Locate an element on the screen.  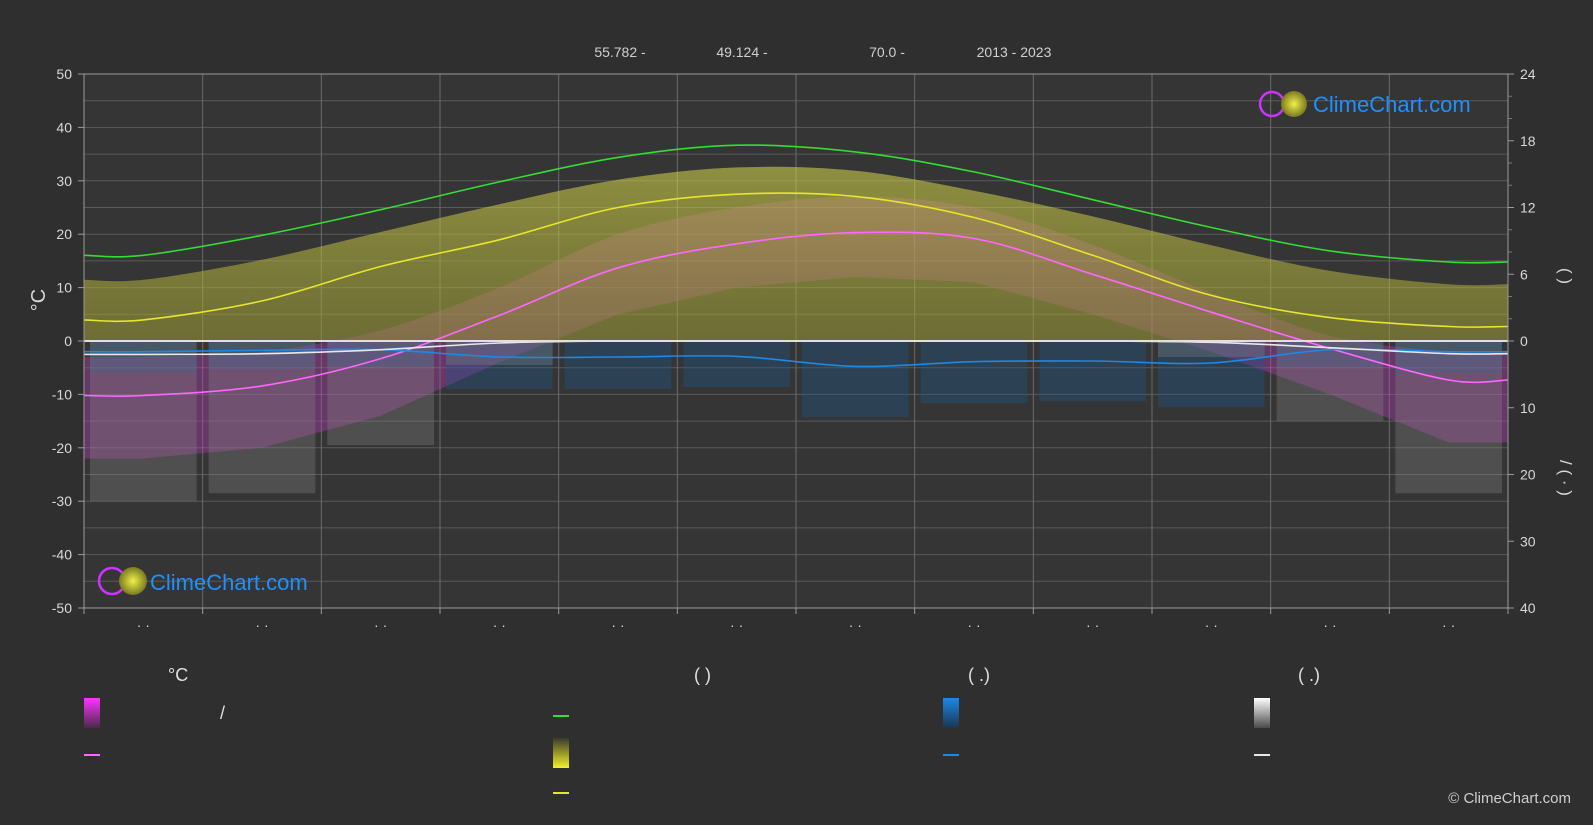
brand-logo-bottom: ClimeChart.com is located at coordinates (202, 581).